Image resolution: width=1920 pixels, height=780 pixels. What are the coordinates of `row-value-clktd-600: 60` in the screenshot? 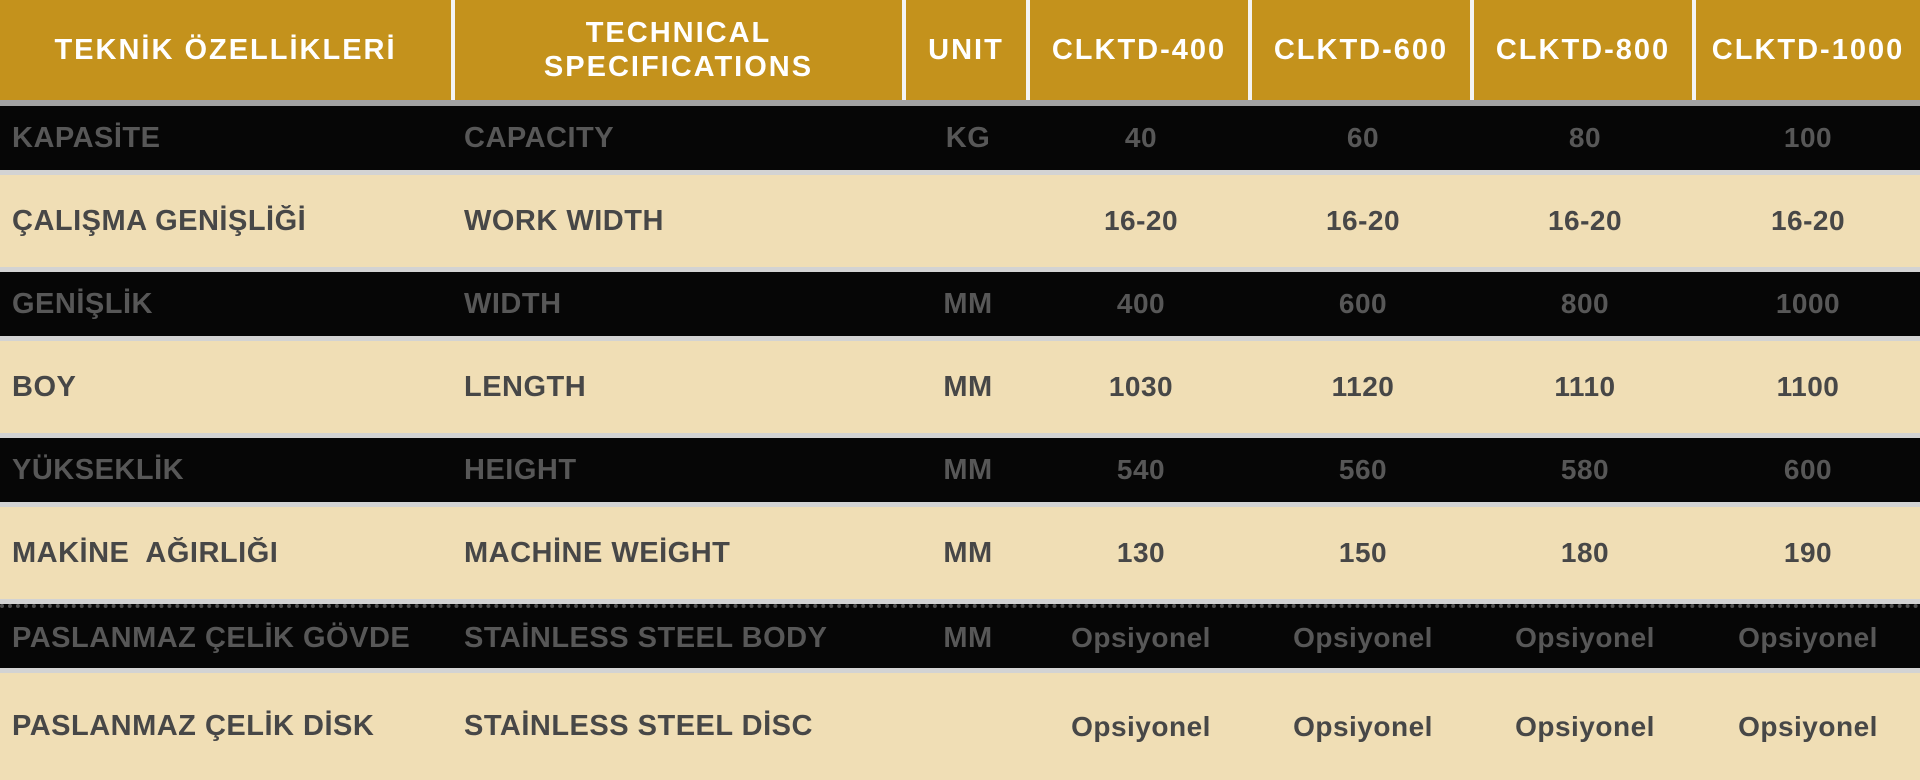 It's located at (1363, 137).